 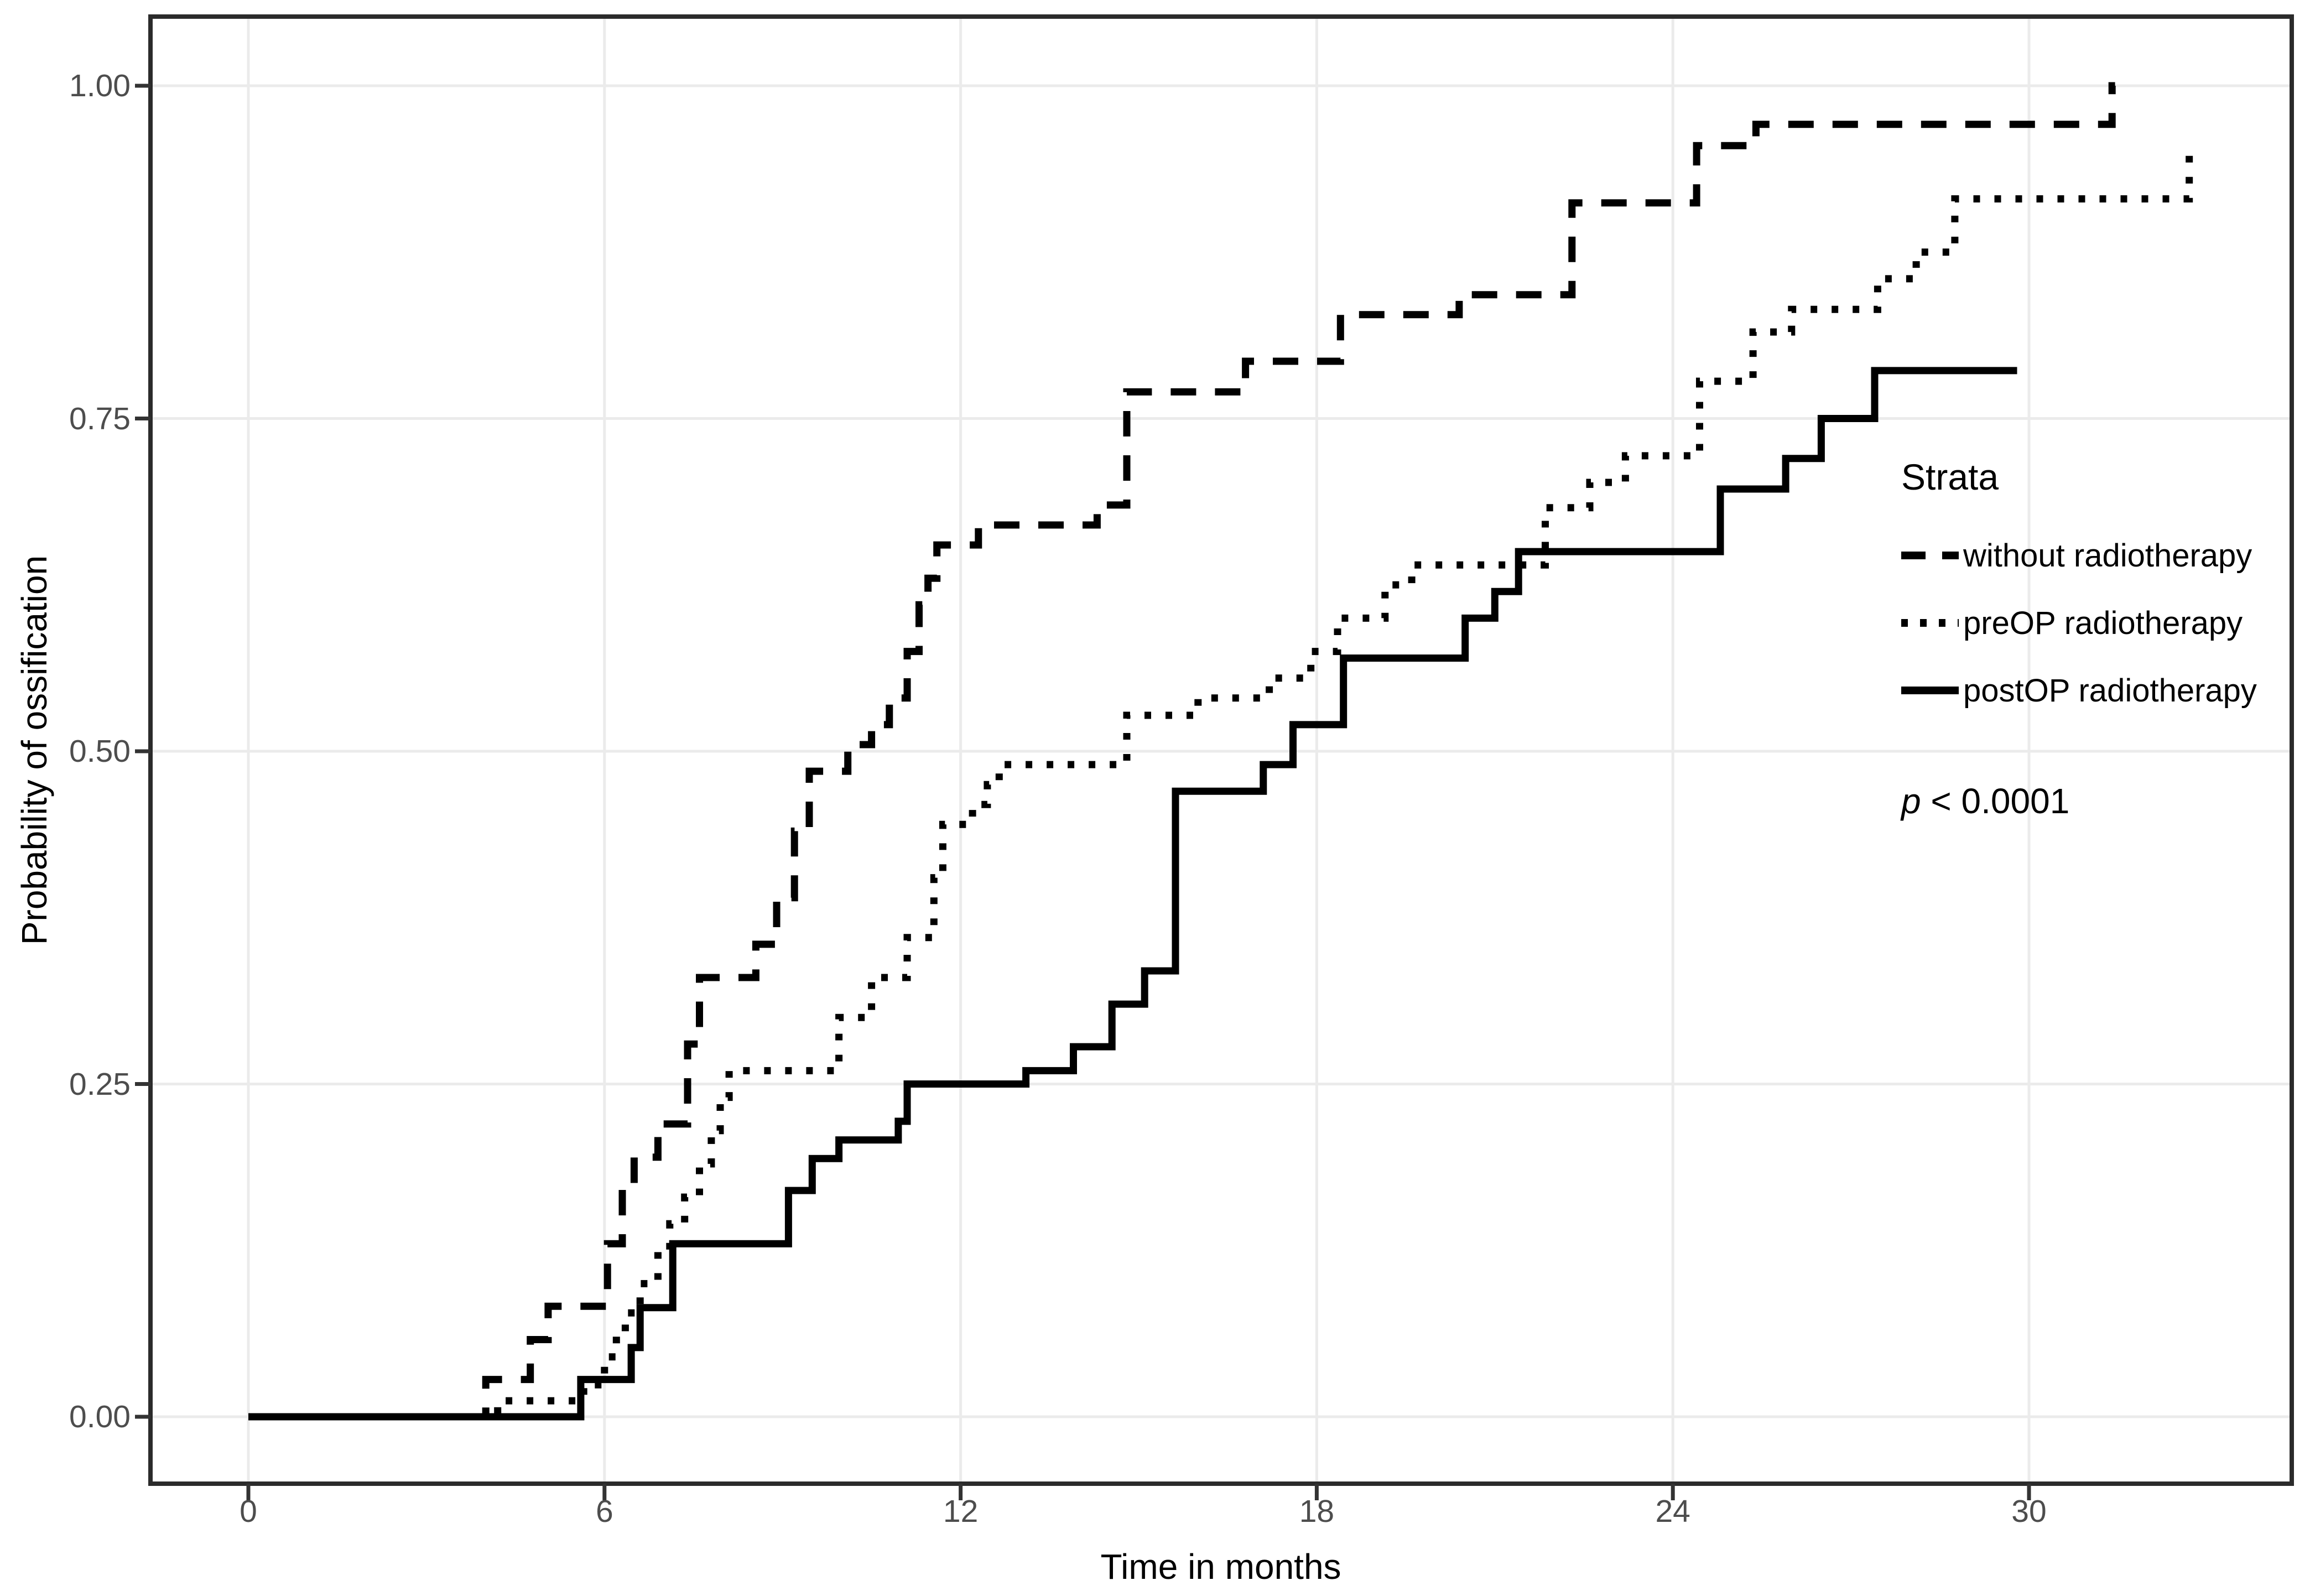 What do you see at coordinates (961, 1511) in the screenshot?
I see `x-tick-label: 12` at bounding box center [961, 1511].